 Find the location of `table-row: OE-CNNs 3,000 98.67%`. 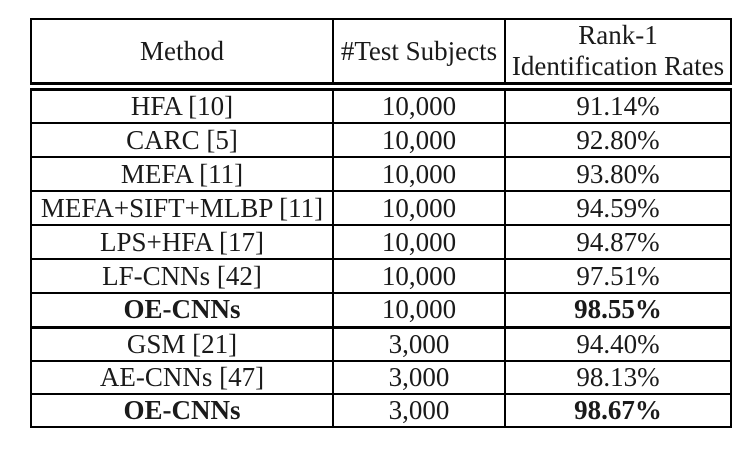

table-row: OE-CNNs 3,000 98.67% is located at coordinates (381, 410).